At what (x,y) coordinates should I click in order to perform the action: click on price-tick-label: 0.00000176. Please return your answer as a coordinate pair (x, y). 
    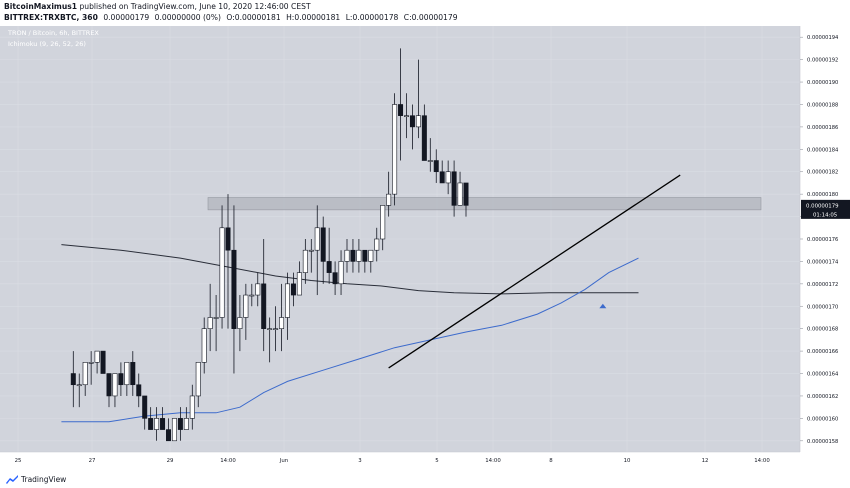
    Looking at the image, I should click on (822, 240).